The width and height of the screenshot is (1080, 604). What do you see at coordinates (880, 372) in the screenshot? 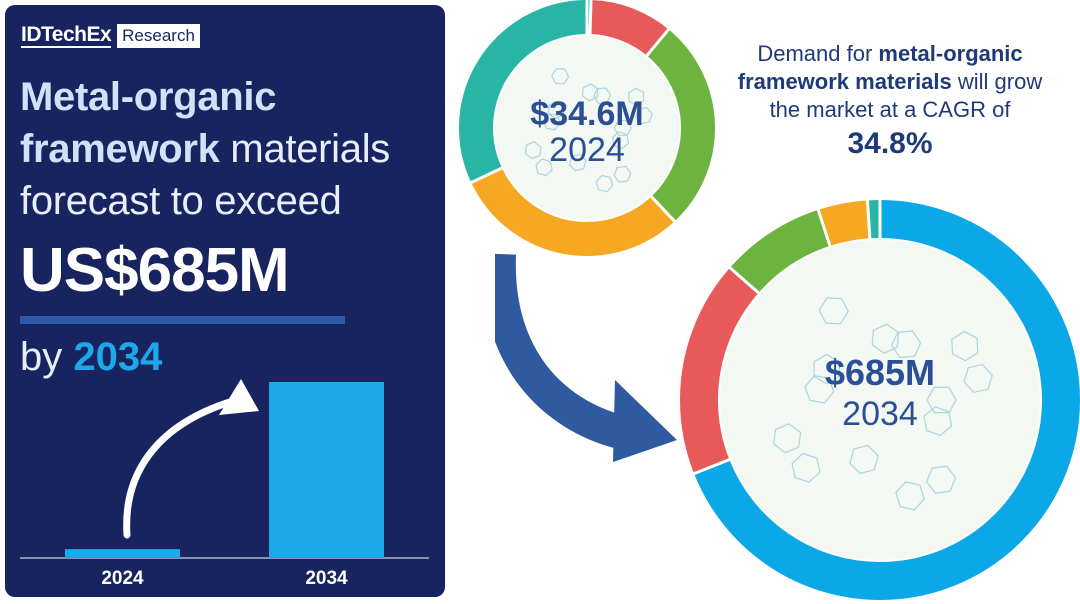
I see `donut-value-2034: $685M` at bounding box center [880, 372].